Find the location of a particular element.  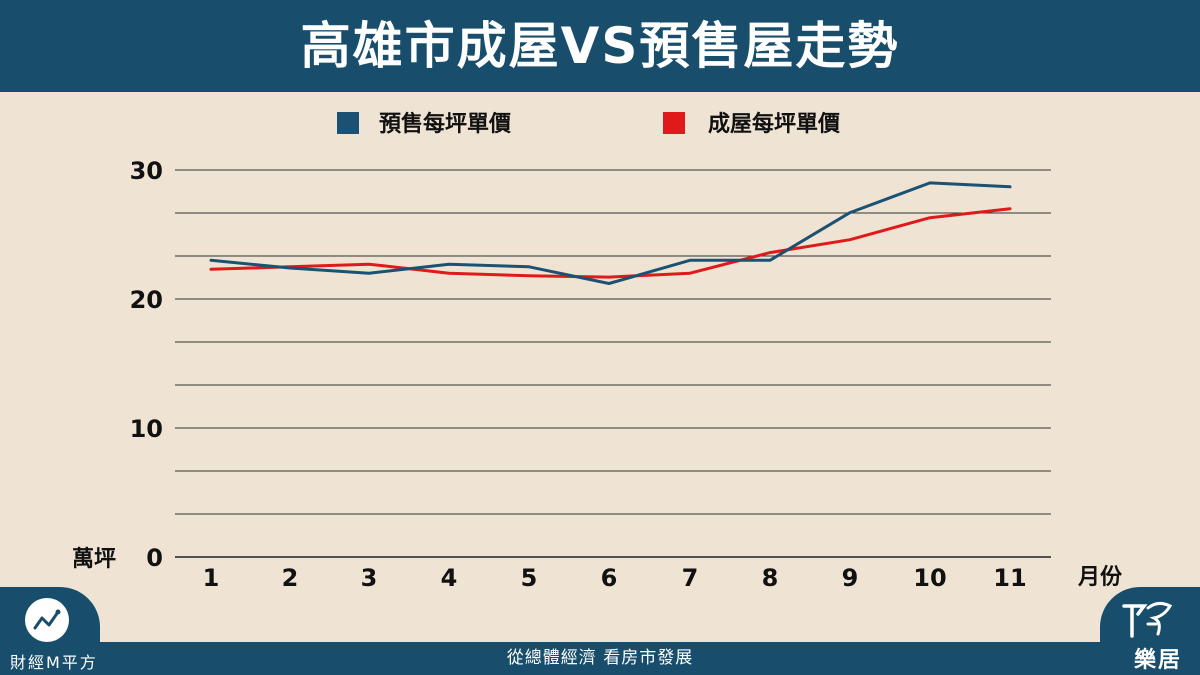

x-tick-label: 3 is located at coordinates (369, 578).